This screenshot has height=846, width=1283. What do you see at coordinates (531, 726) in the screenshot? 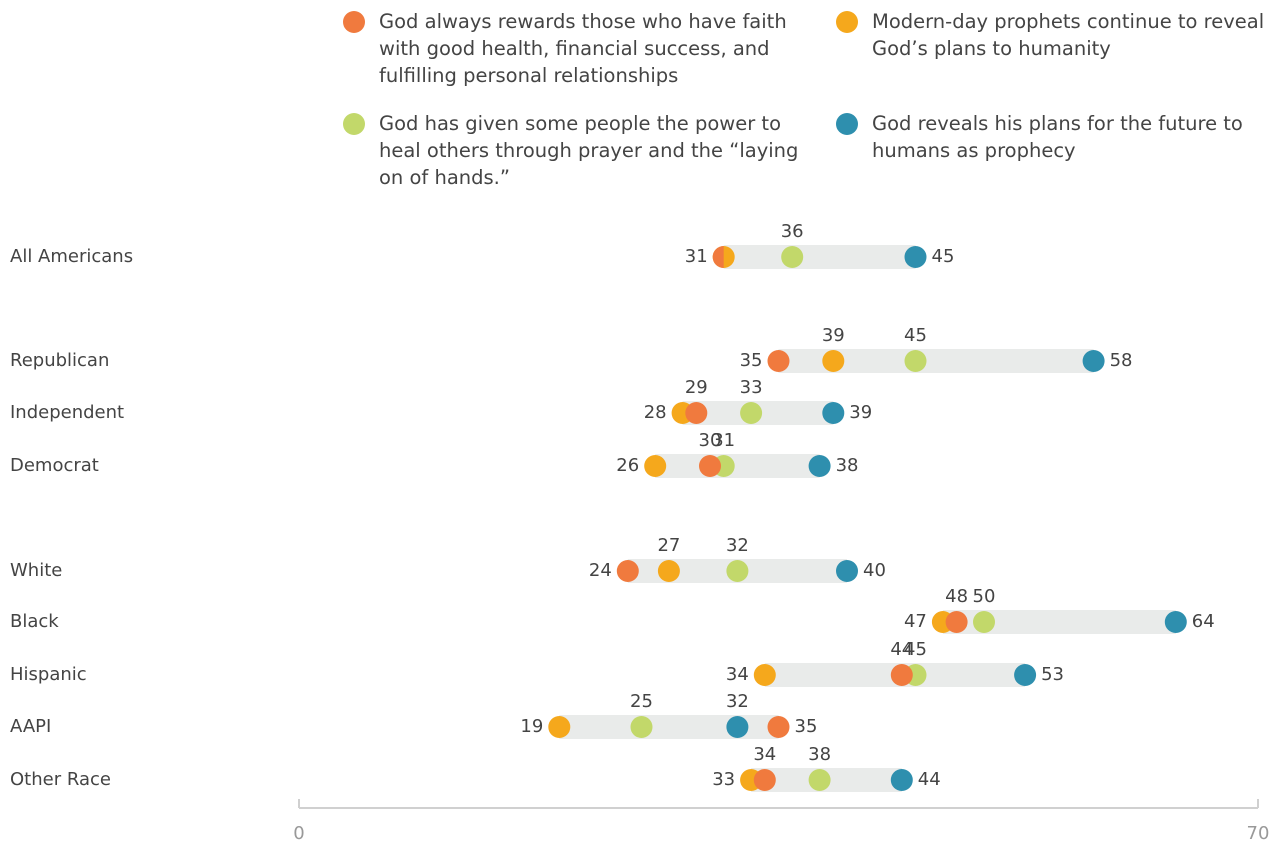
I see `value-label: 19` at bounding box center [531, 726].